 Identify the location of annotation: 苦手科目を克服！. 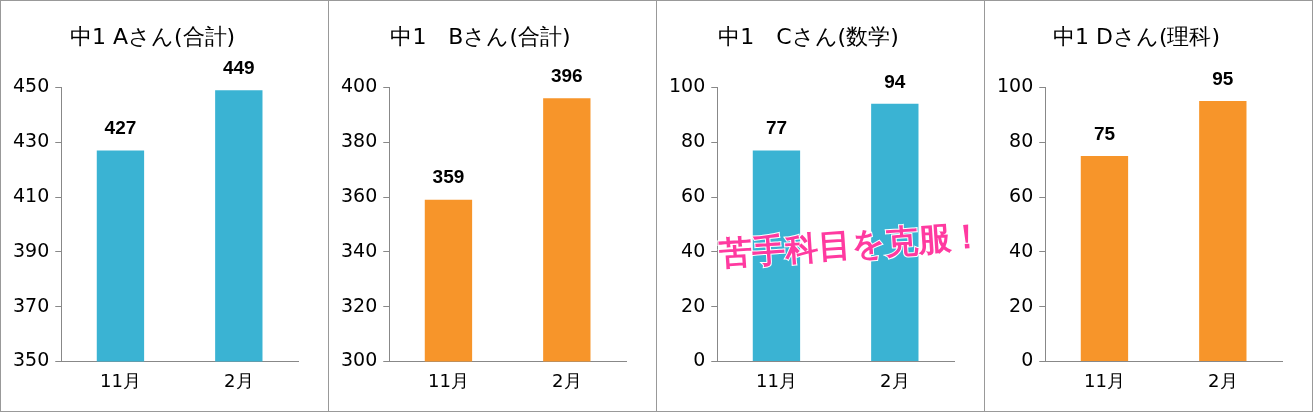
(851, 245).